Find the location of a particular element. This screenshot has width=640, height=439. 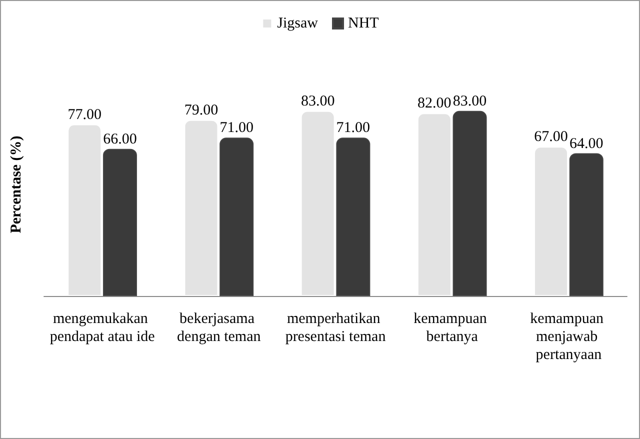

data-label: 66.00 is located at coordinates (120, 139).